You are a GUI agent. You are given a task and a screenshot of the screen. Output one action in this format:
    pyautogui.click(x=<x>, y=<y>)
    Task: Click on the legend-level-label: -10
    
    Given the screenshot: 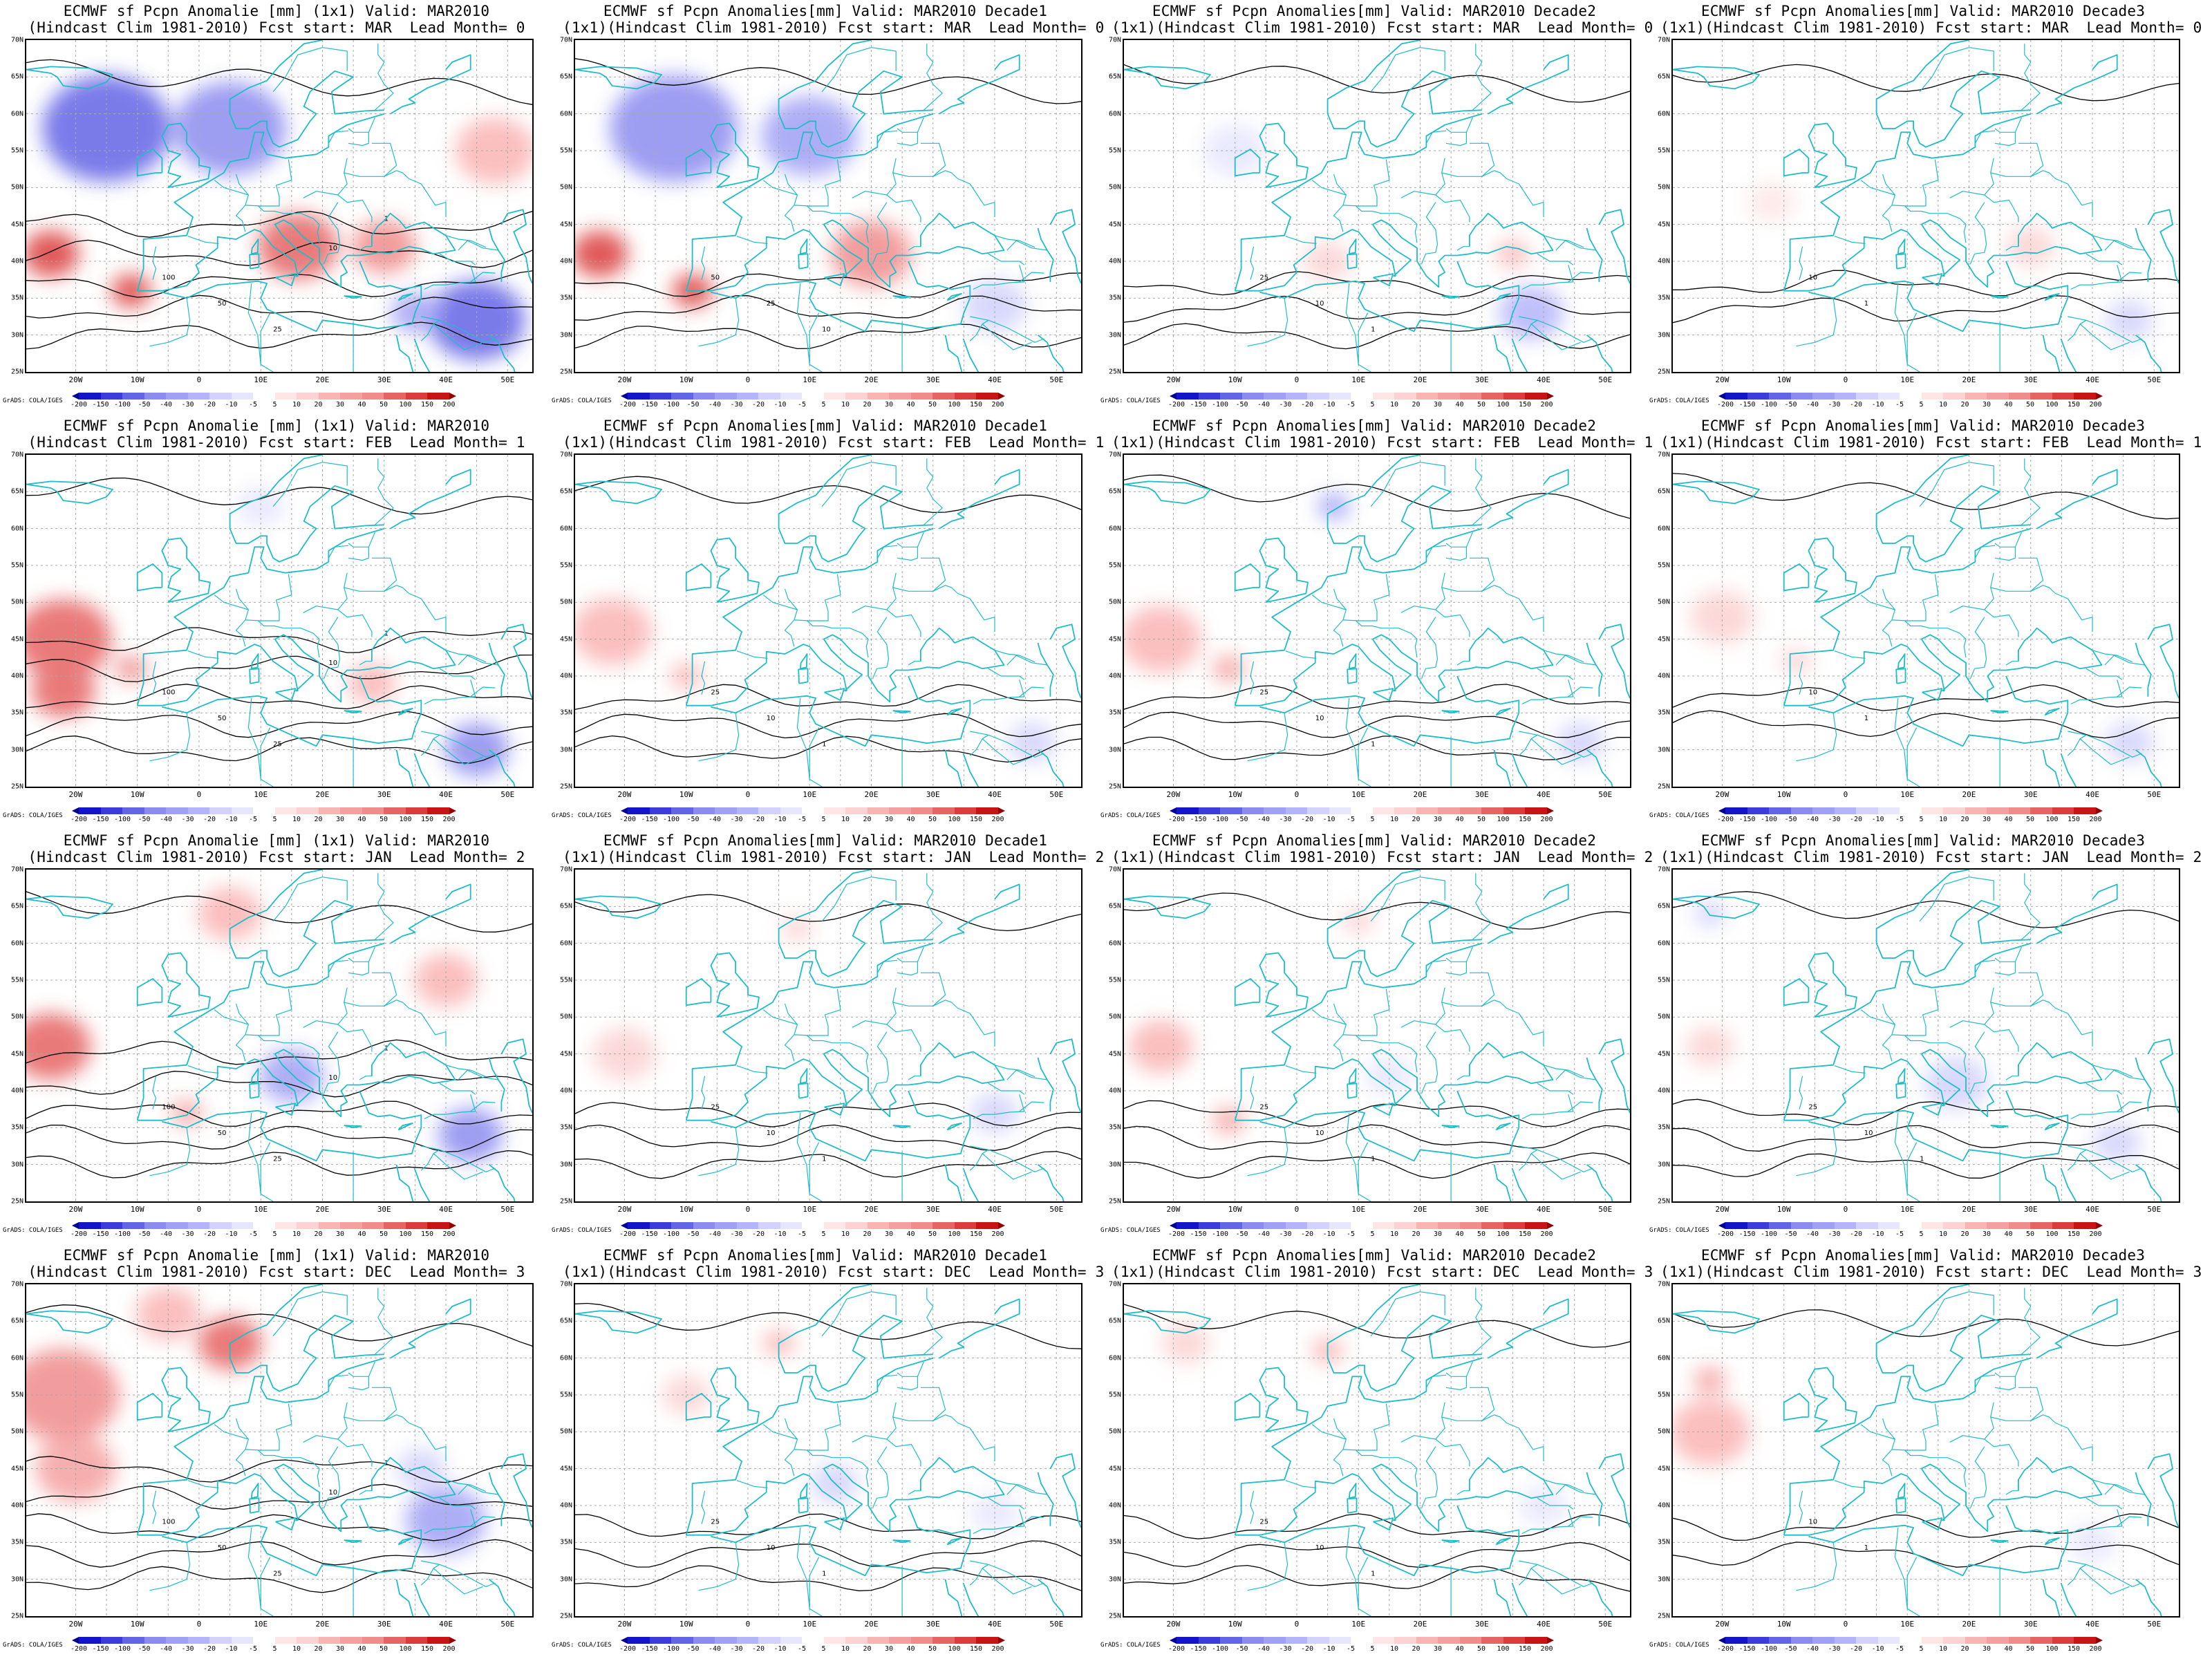 What is the action you would take?
    pyautogui.click(x=1328, y=405)
    